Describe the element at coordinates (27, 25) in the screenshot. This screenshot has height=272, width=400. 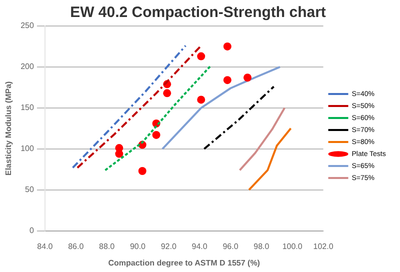
I see `y-tick-label: 250` at that location.